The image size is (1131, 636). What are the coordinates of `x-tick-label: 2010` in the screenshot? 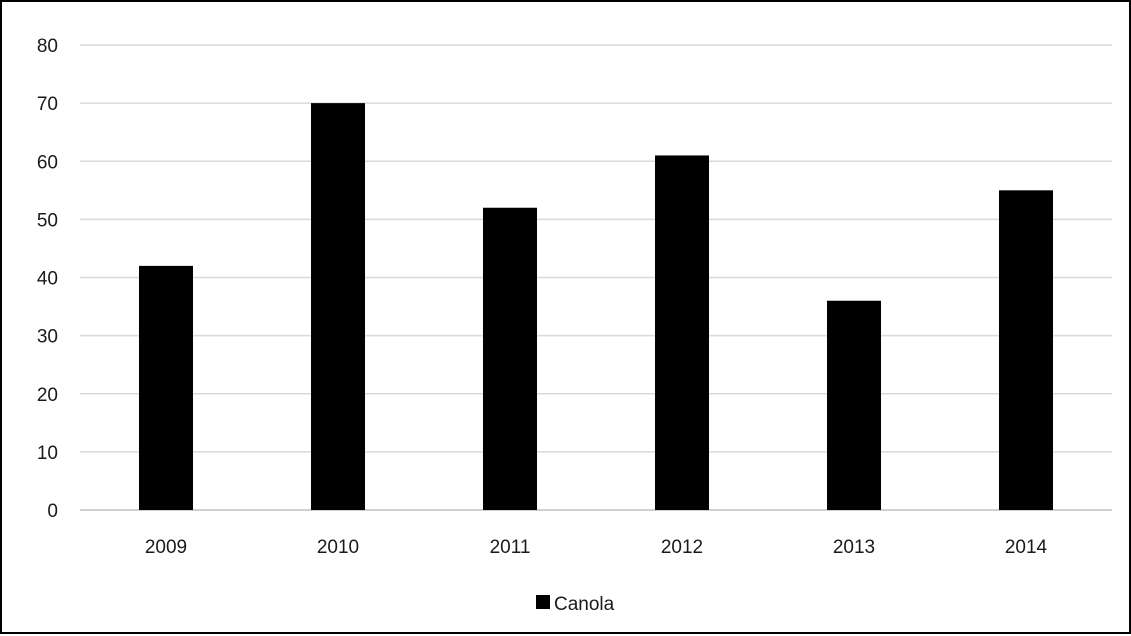 It's located at (338, 547).